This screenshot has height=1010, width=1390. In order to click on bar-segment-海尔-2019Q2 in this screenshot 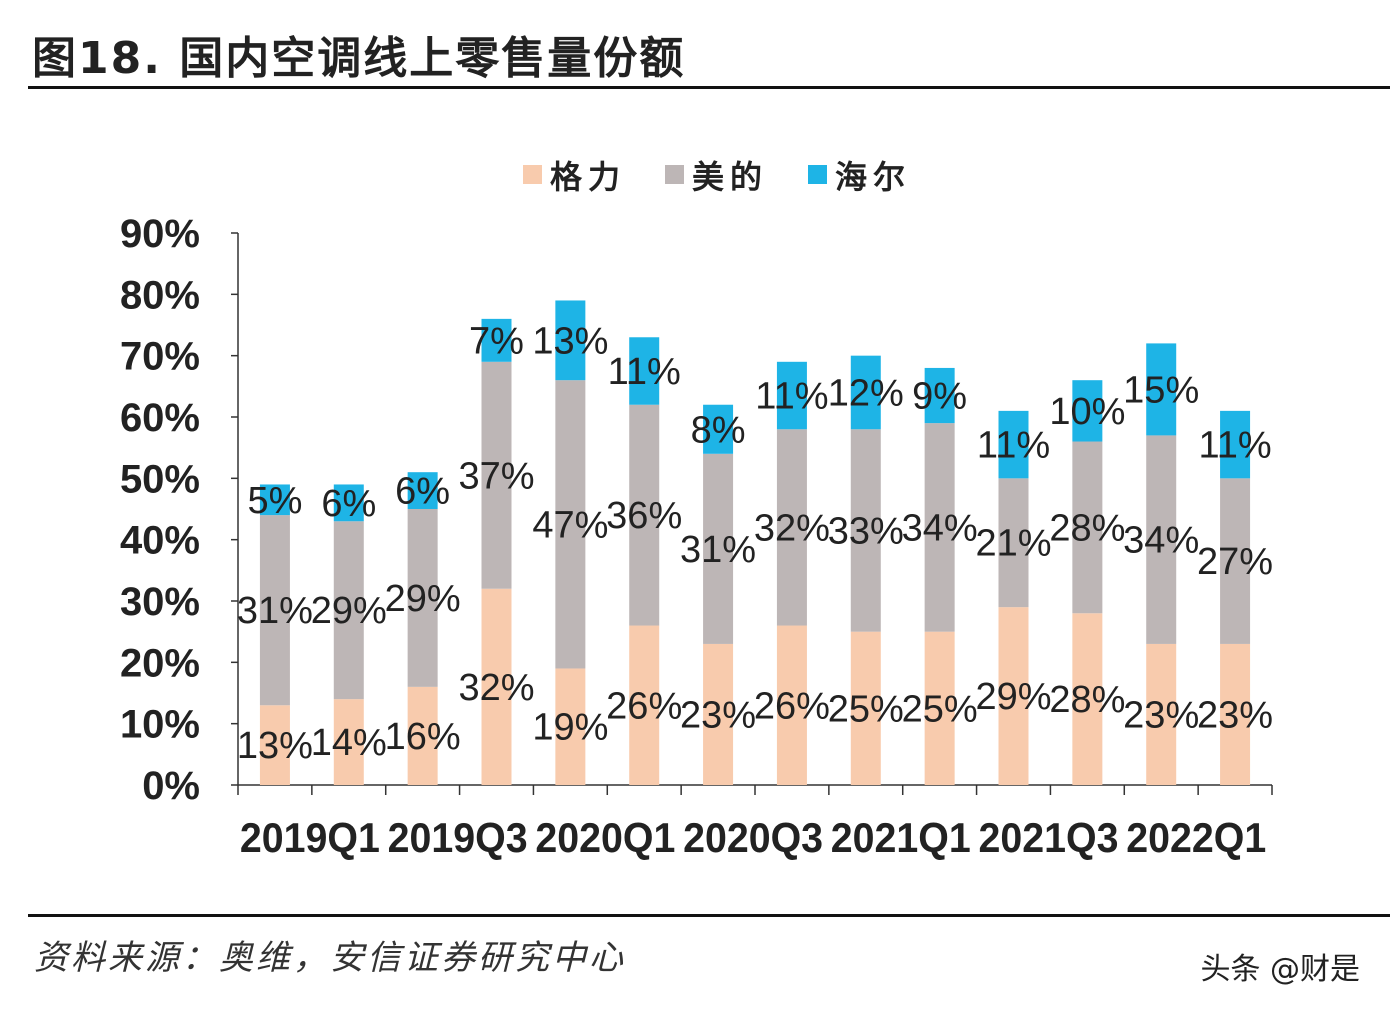, I will do `click(348, 503)`.